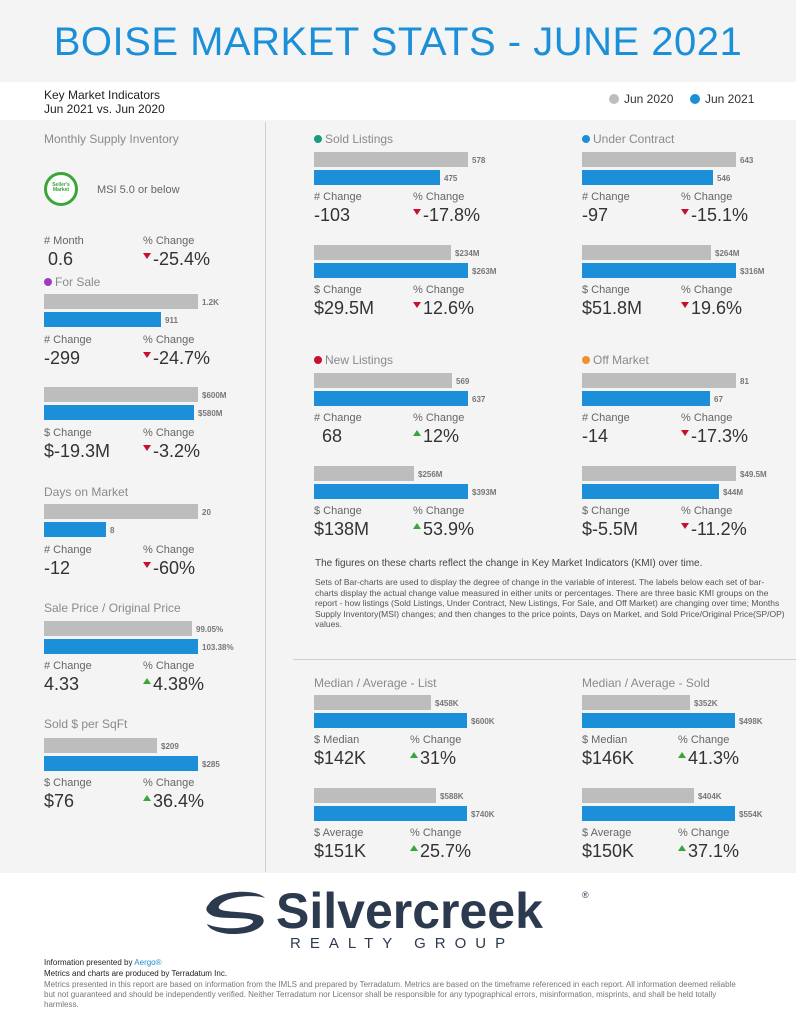  Describe the element at coordinates (111, 139) in the screenshot. I see `msi-title: Monthly Supply Inventory` at that location.